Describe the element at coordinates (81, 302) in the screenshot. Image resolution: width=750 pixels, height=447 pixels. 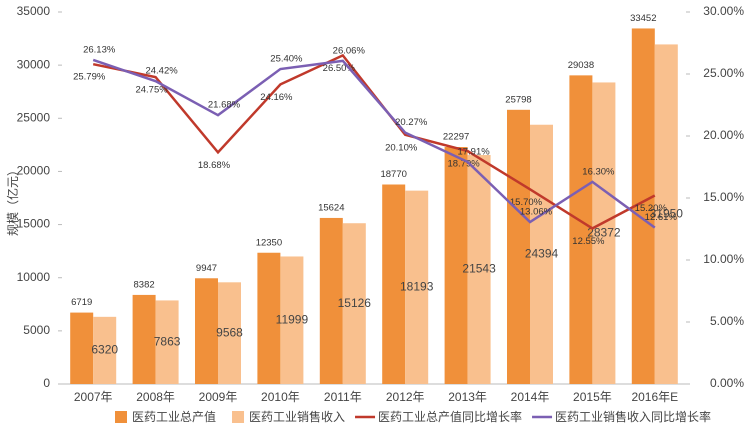
I see `bar-value-label: 6719` at that location.